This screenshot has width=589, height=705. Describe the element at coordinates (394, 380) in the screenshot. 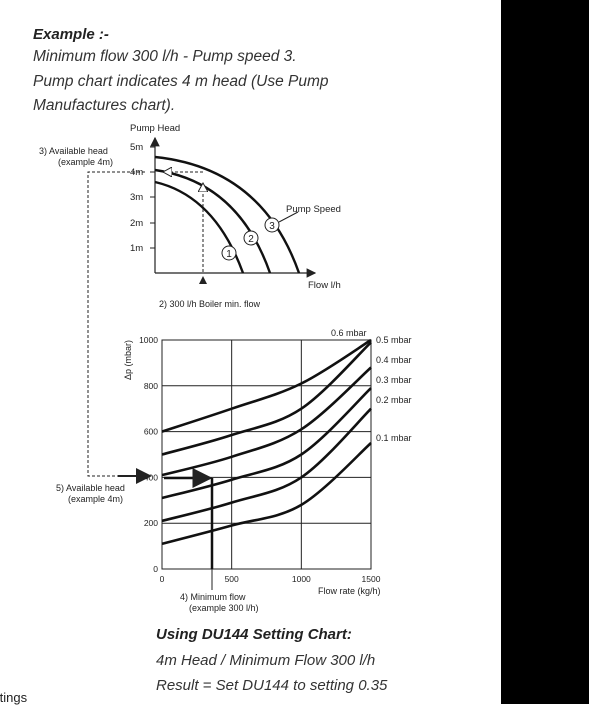

I see `curve-label-0-3: 0.3 mbar` at that location.